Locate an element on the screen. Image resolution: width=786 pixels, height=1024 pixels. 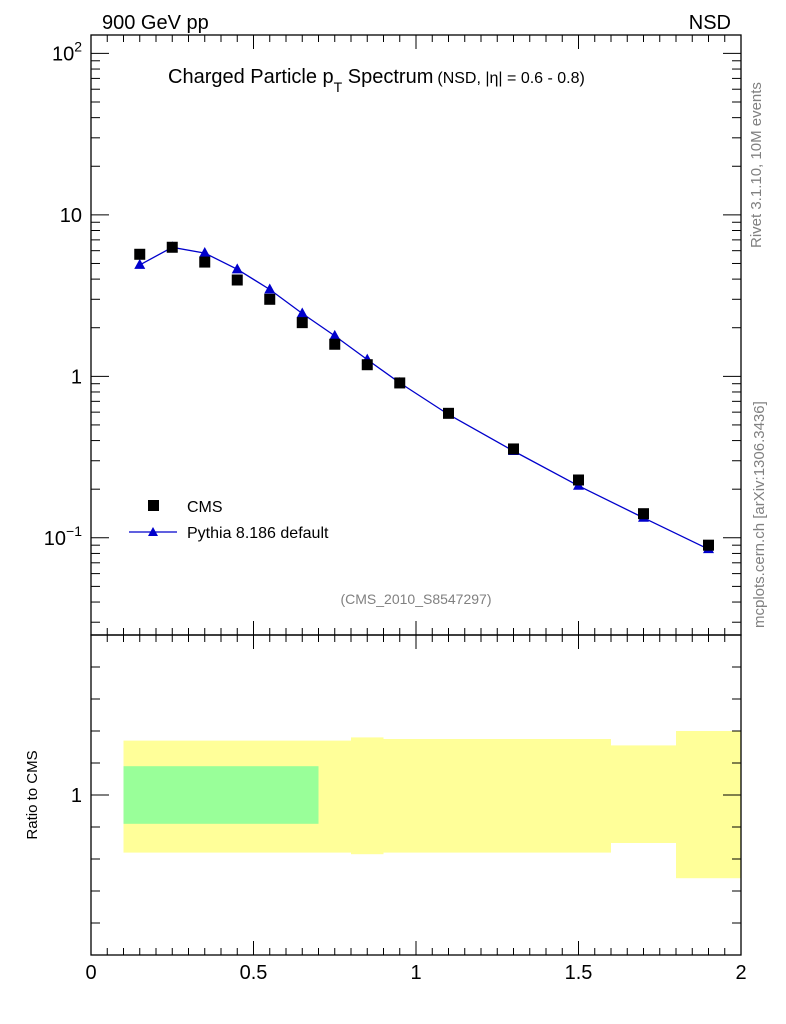
ratio-plot-bands is located at coordinates (432, 805).